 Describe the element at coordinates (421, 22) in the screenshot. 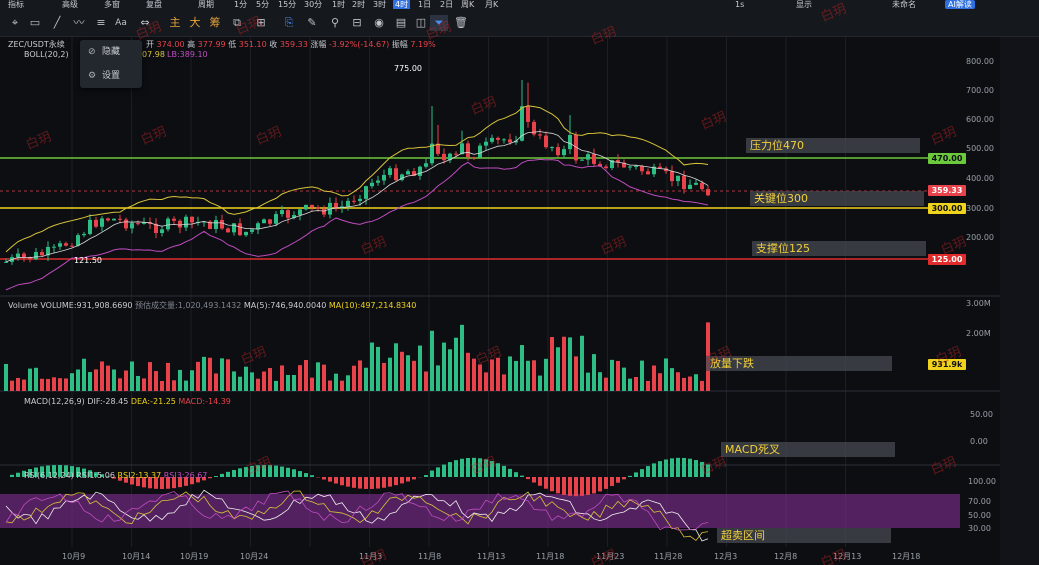

I see `layers-icon: ◫` at that location.